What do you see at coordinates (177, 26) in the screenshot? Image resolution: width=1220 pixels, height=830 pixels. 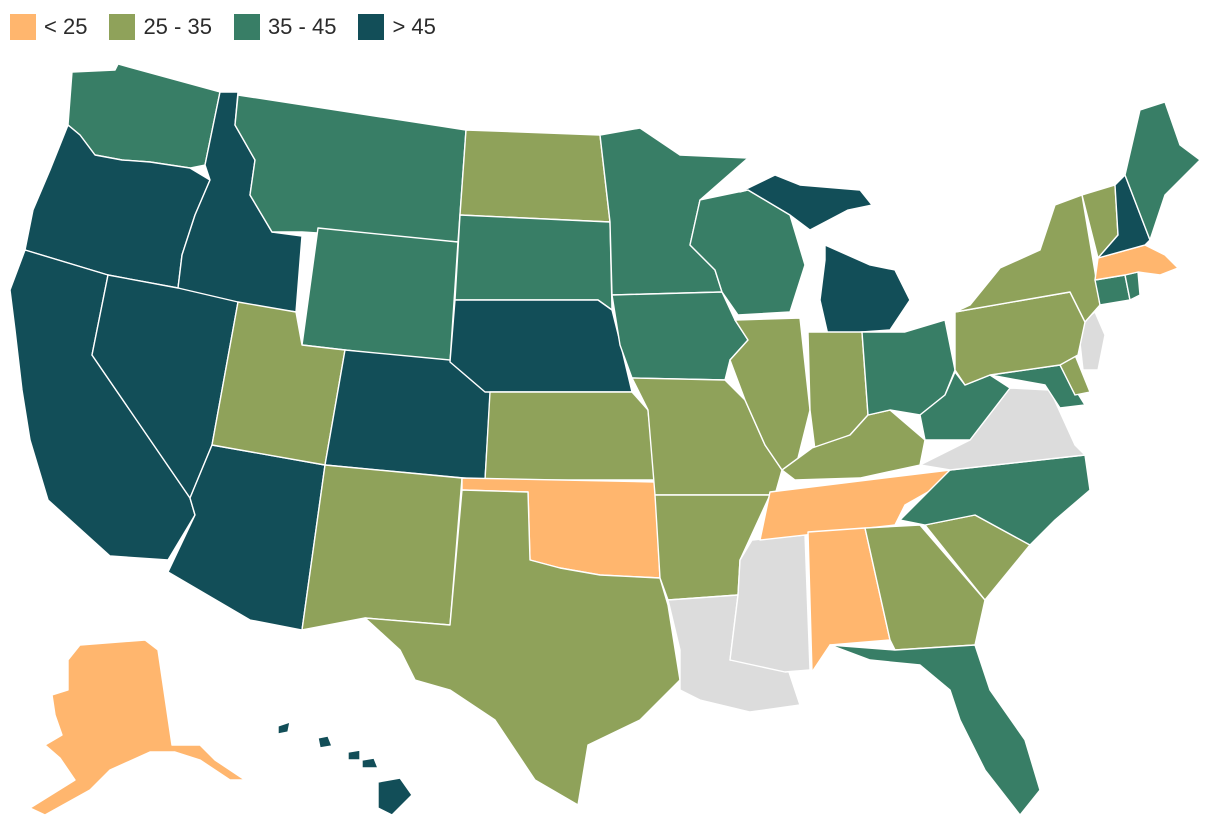 I see `legend-label: 25 - 35` at bounding box center [177, 26].